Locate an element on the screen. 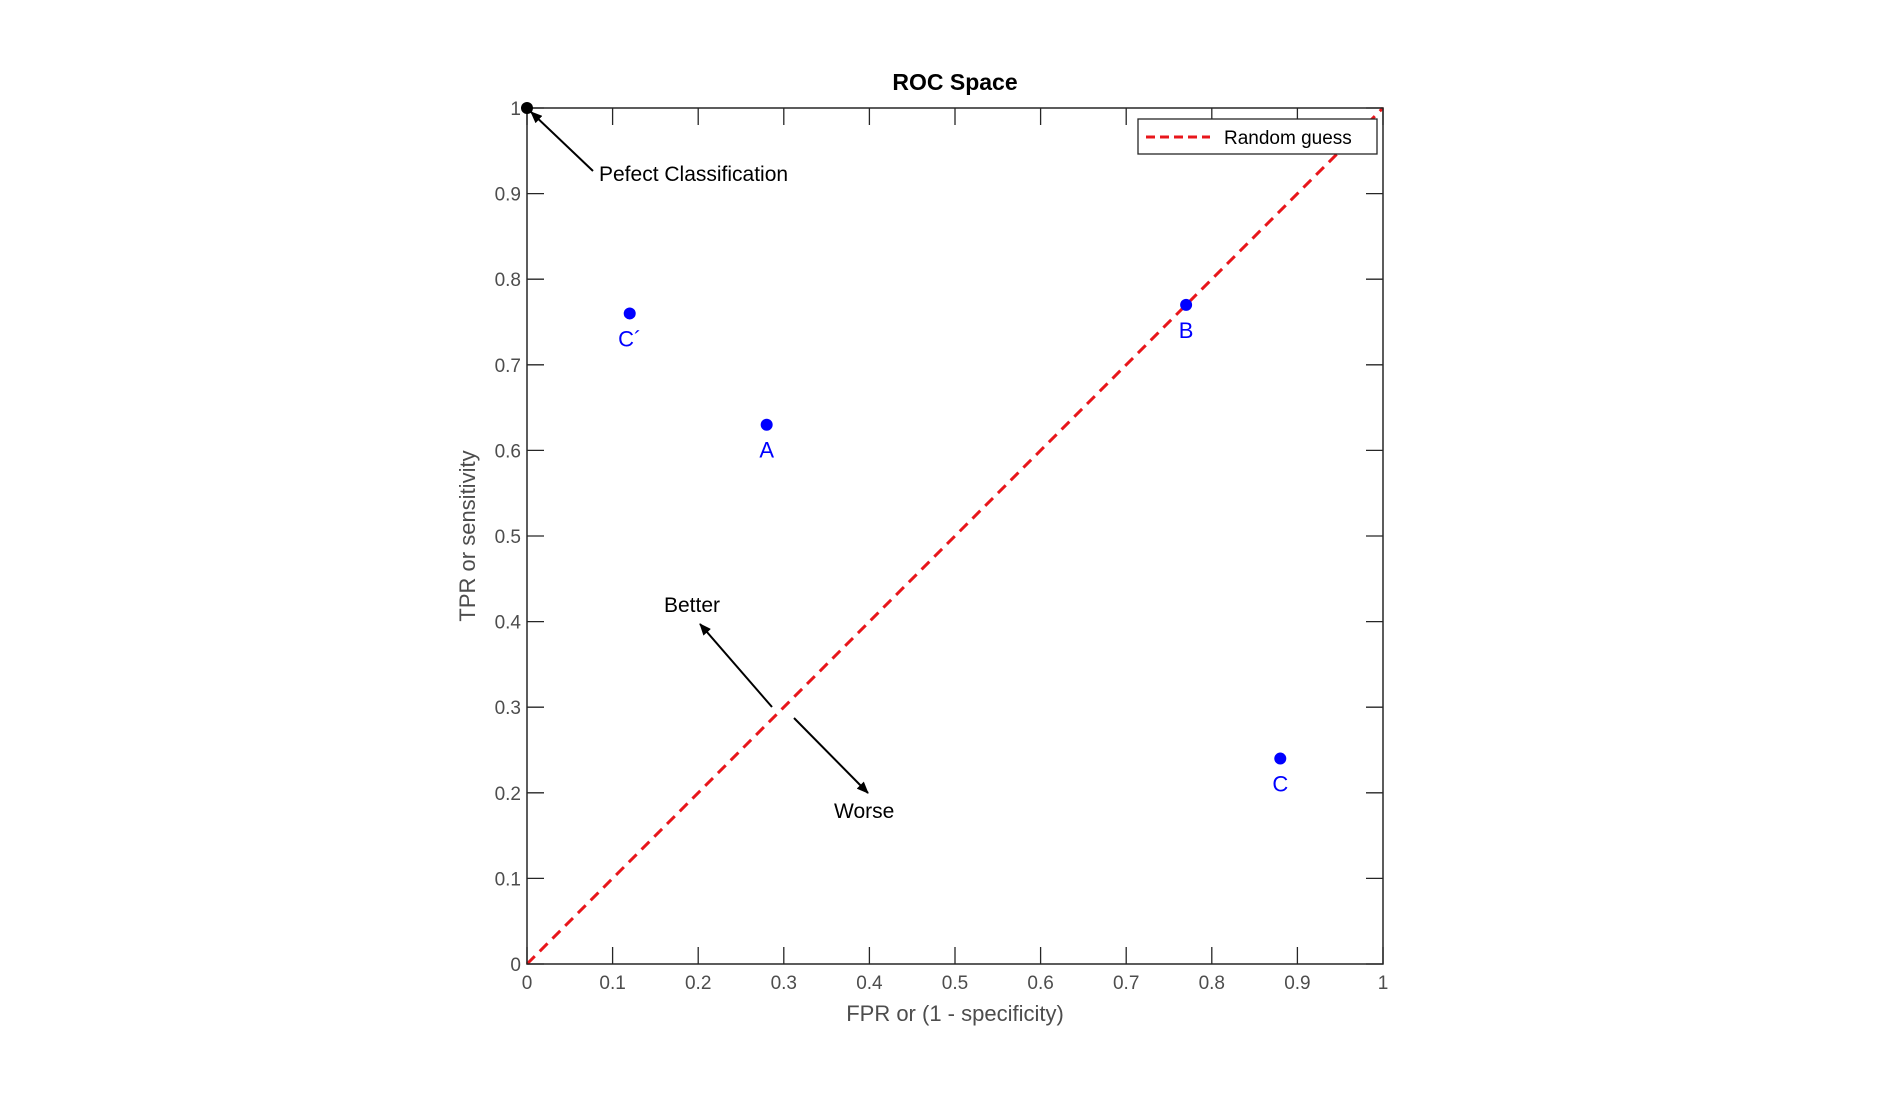 Image resolution: width=1896 pixels, height=1095 pixels. y-tick-label: 0.3 is located at coordinates (508, 708).